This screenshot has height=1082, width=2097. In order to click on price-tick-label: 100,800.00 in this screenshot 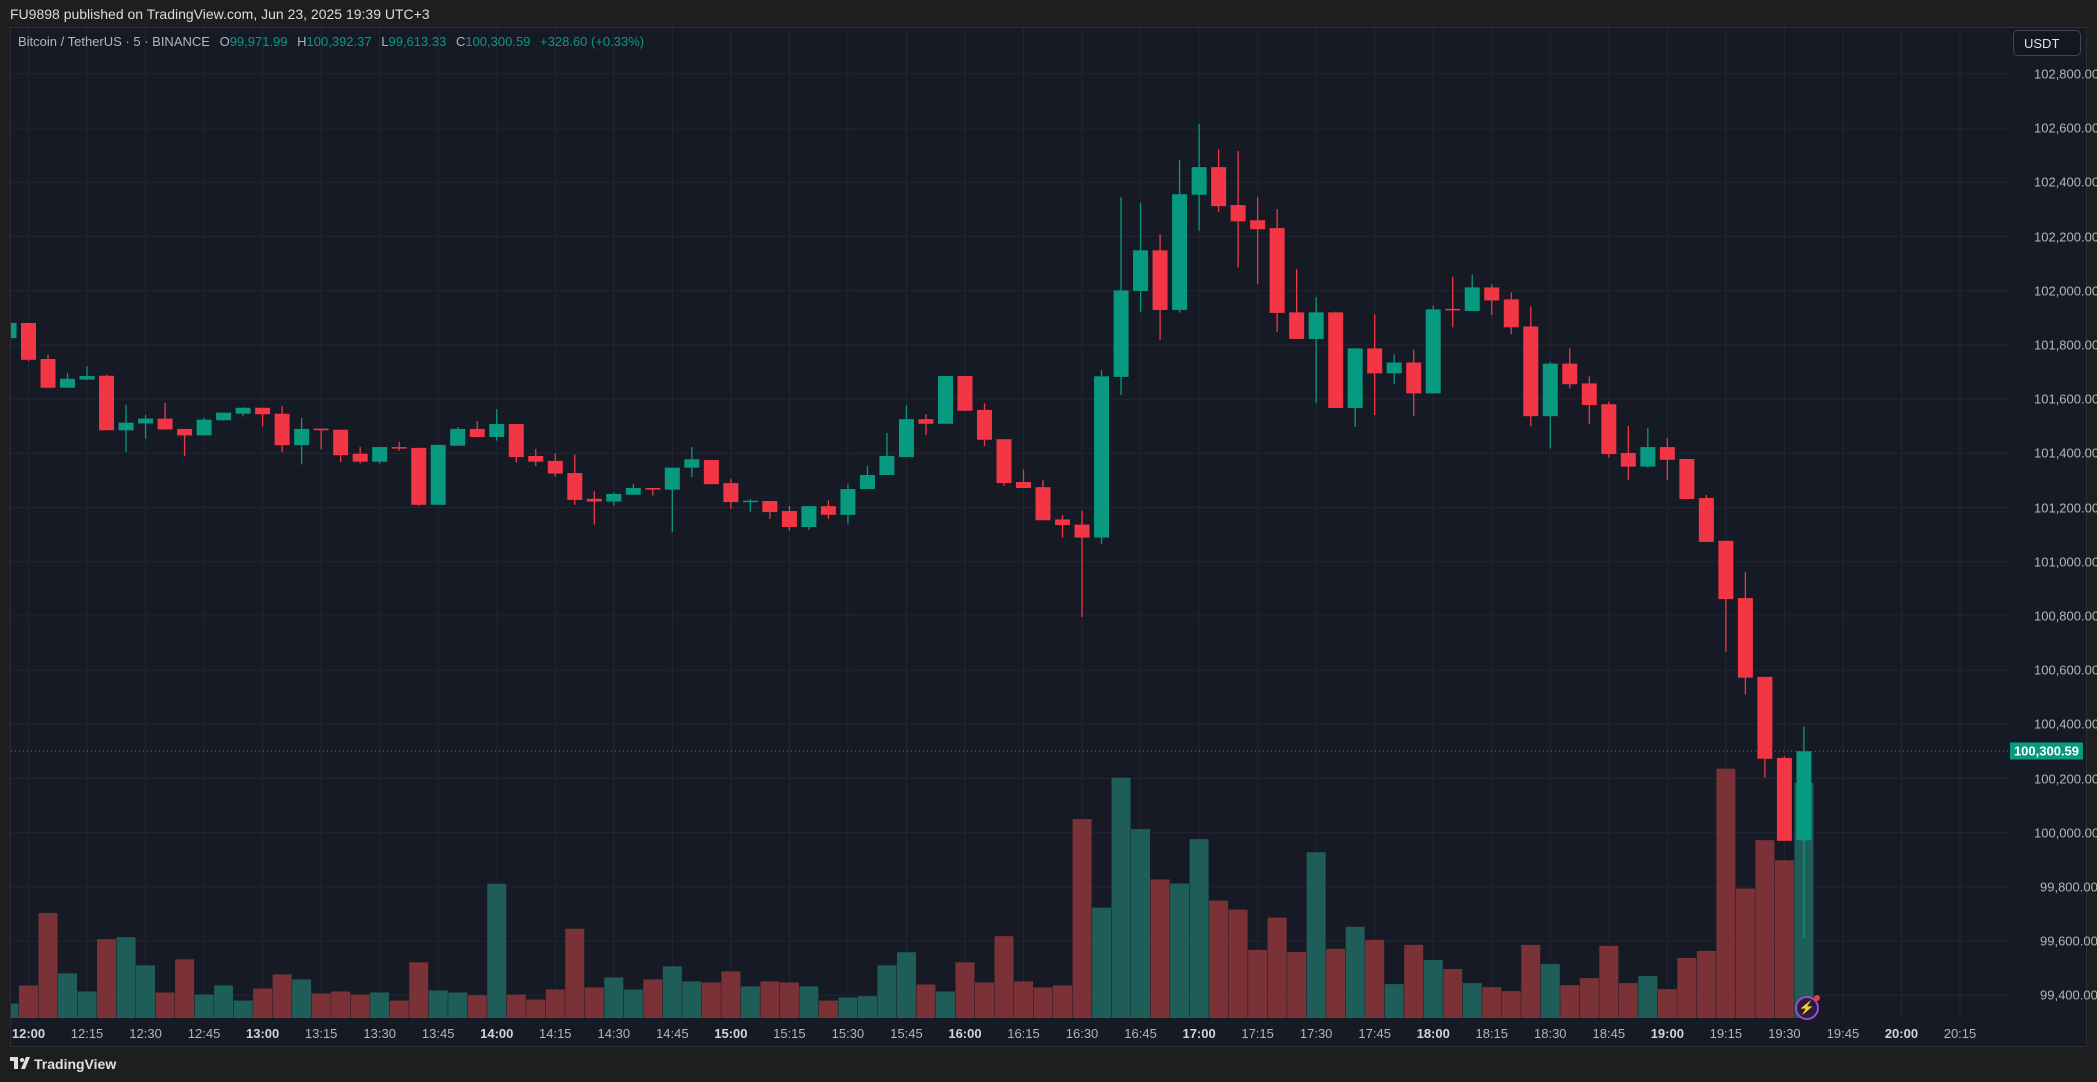, I will do `click(2065, 616)`.